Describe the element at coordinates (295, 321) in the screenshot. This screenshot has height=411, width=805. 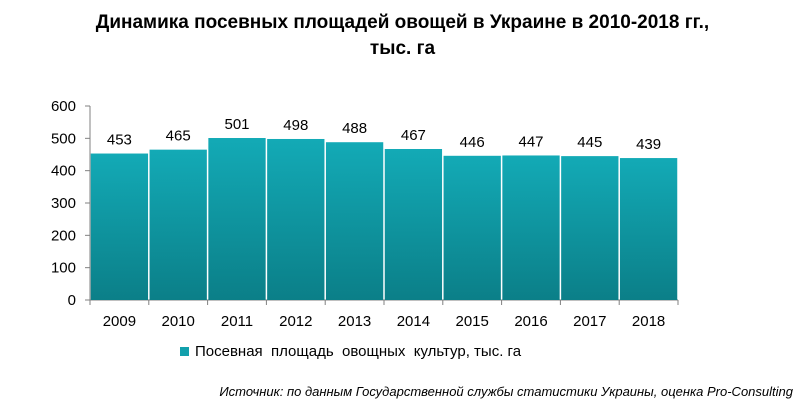
I see `x-tick-label: 2012` at that location.